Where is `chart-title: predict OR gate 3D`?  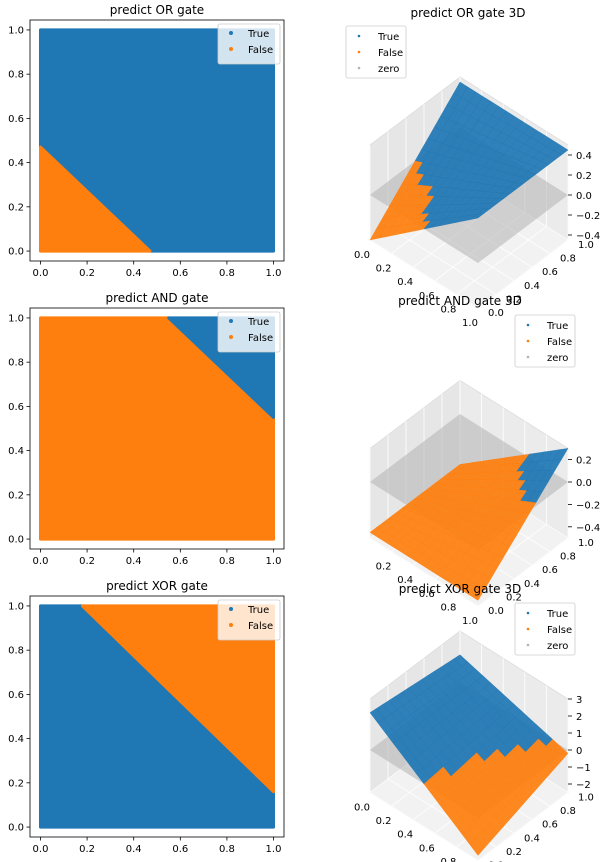 chart-title: predict OR gate 3D is located at coordinates (467, 13).